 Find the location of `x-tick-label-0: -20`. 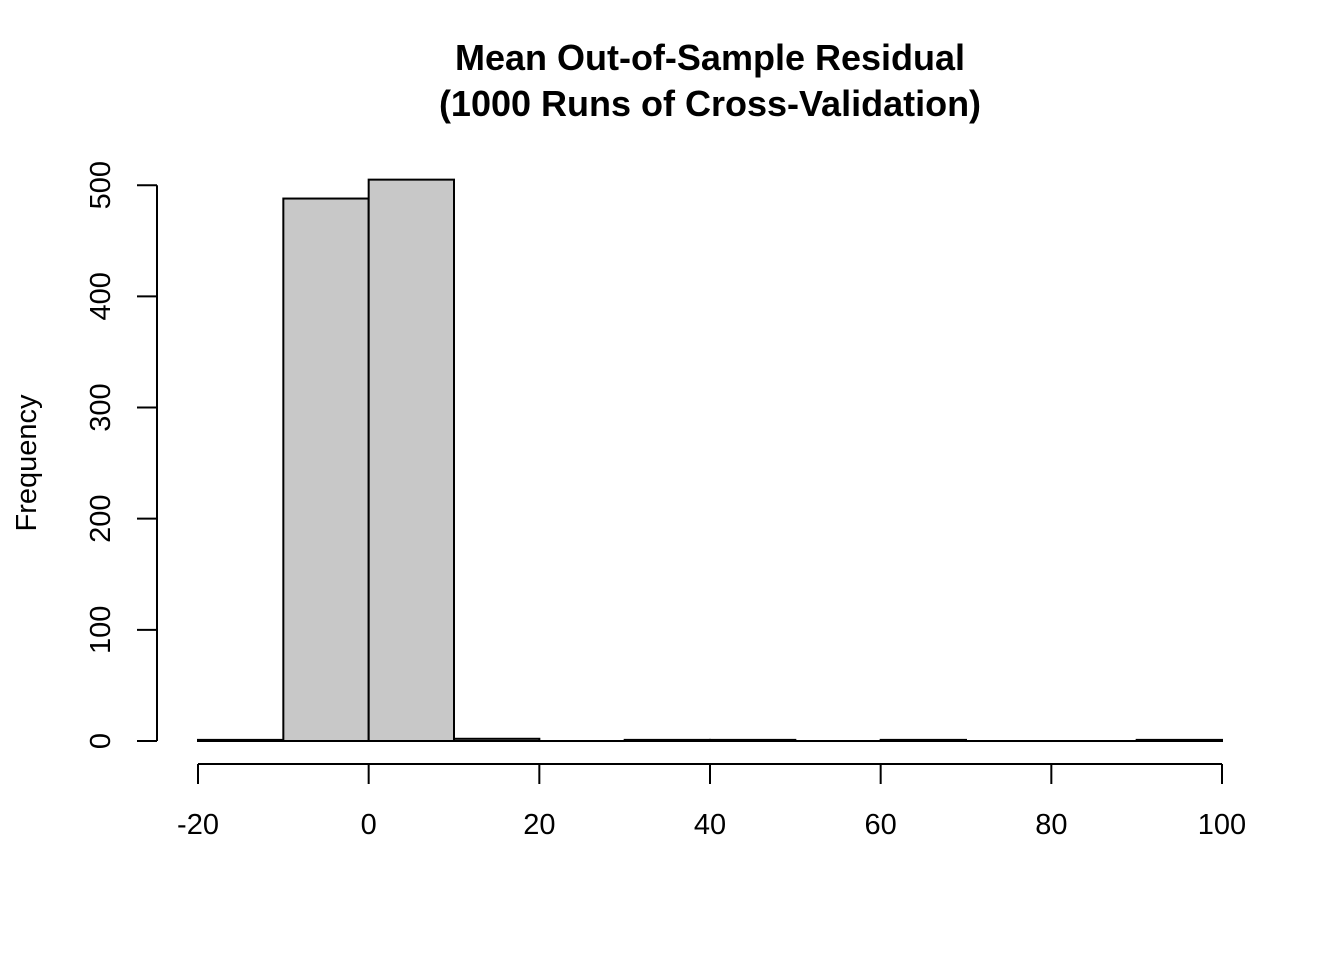

x-tick-label-0: -20 is located at coordinates (198, 825).